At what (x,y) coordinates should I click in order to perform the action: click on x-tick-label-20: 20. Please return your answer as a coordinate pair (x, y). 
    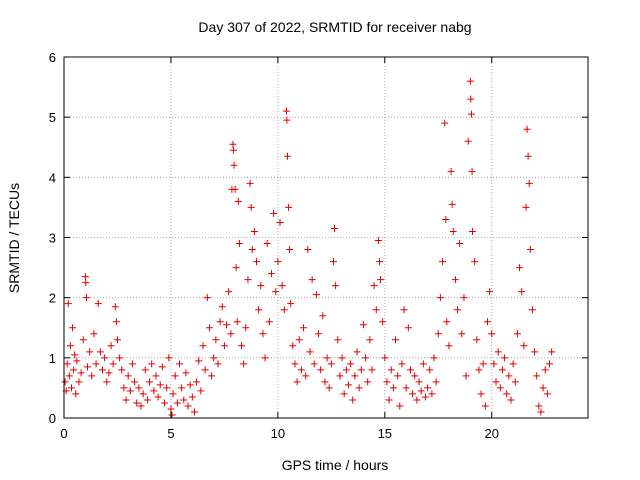
    Looking at the image, I should click on (492, 433).